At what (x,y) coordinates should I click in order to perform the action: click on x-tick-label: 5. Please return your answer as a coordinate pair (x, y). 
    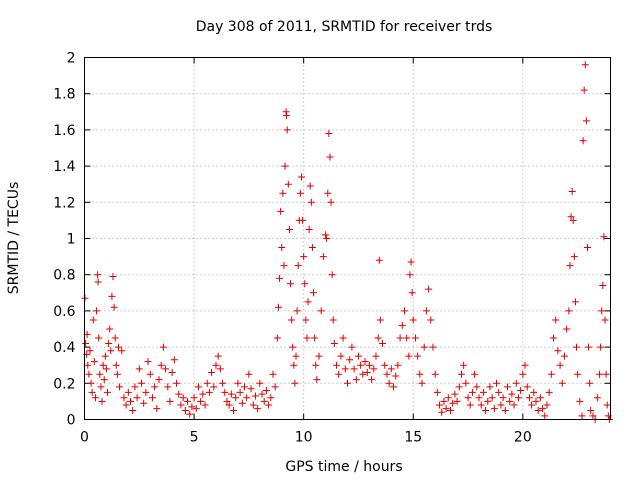
    Looking at the image, I should click on (194, 438).